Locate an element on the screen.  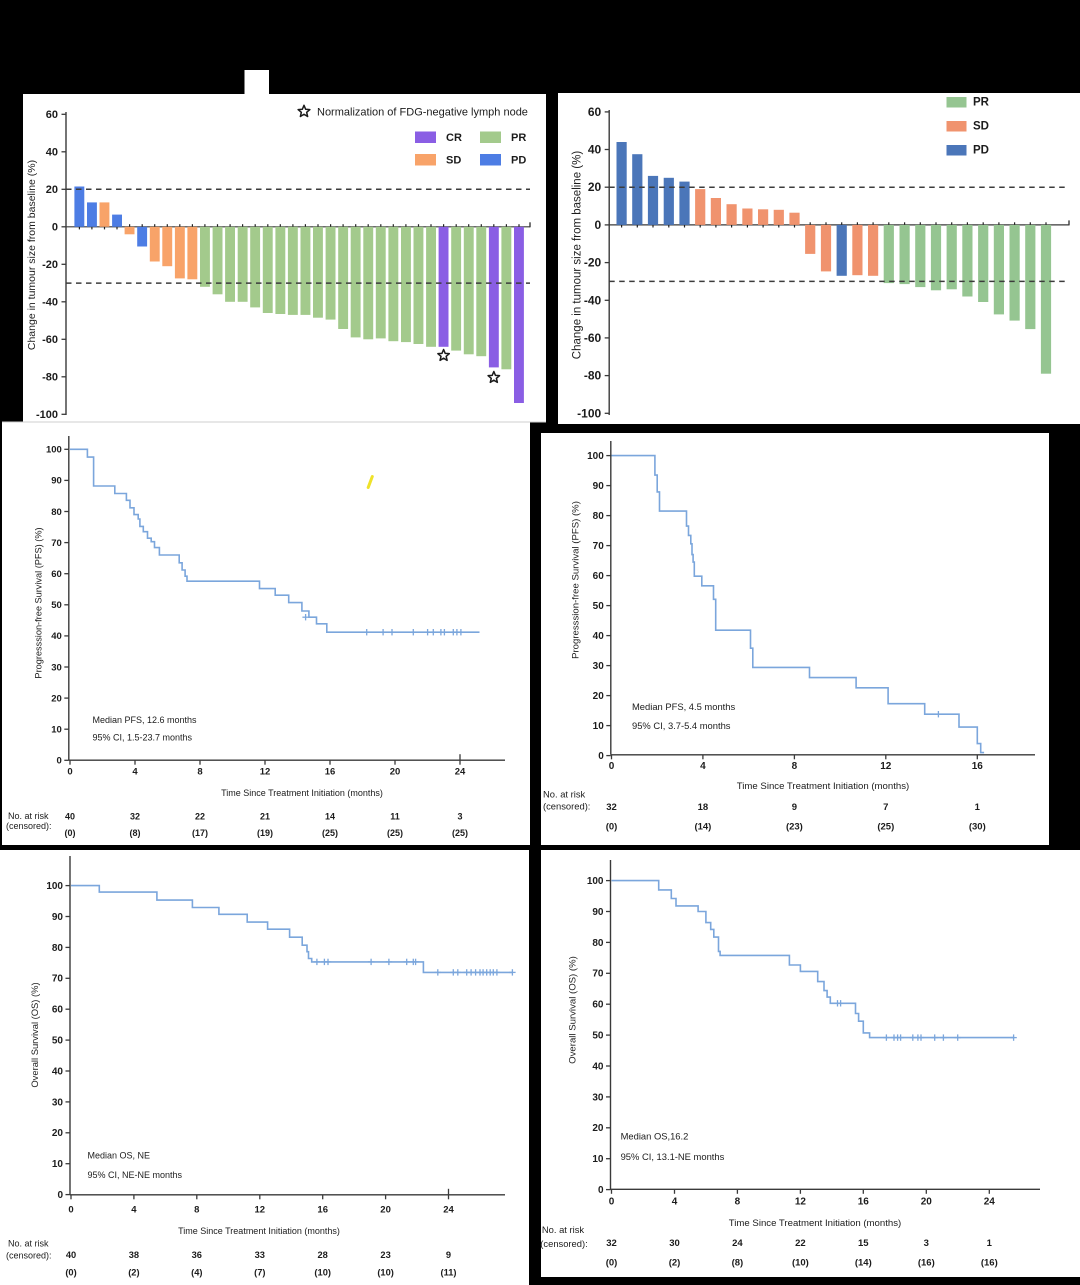
svg-text: Median OS, NE is located at coordinates (119, 1156).